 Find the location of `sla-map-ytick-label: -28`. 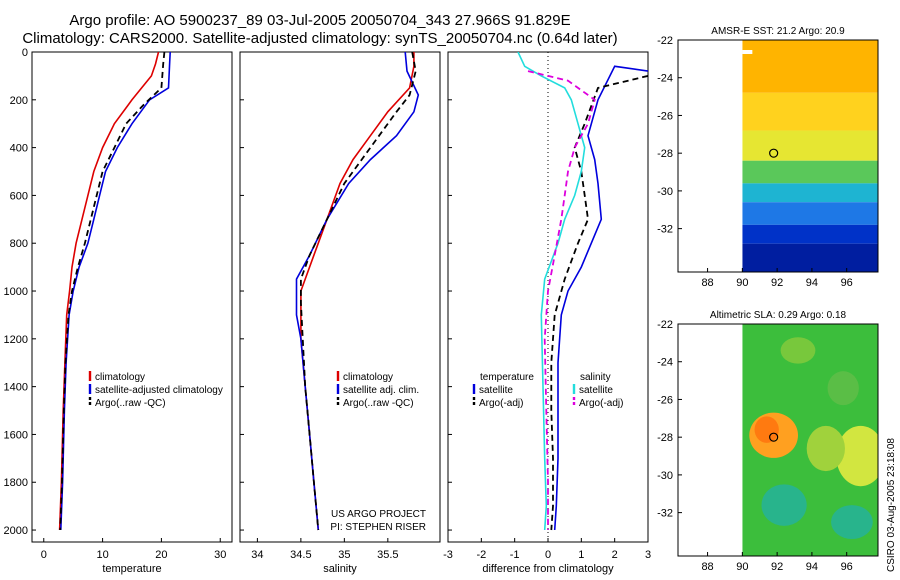

sla-map-ytick-label: -28 is located at coordinates (665, 438).